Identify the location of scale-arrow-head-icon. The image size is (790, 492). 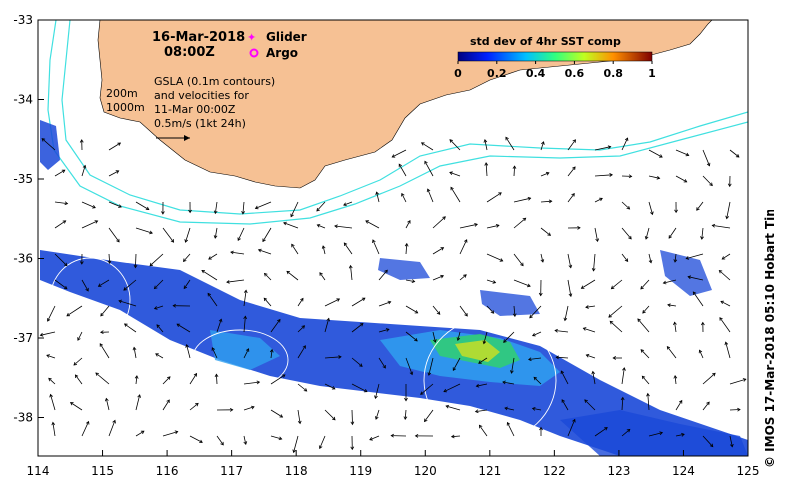
(187, 138).